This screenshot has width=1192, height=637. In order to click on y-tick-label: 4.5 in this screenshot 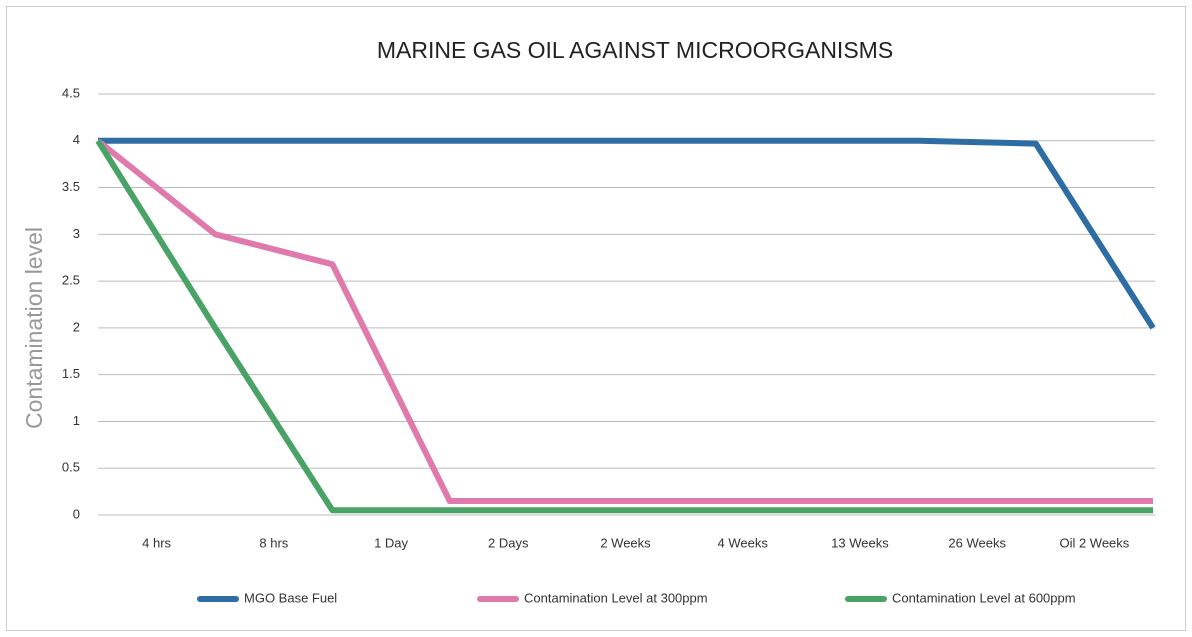, I will do `click(71, 92)`.